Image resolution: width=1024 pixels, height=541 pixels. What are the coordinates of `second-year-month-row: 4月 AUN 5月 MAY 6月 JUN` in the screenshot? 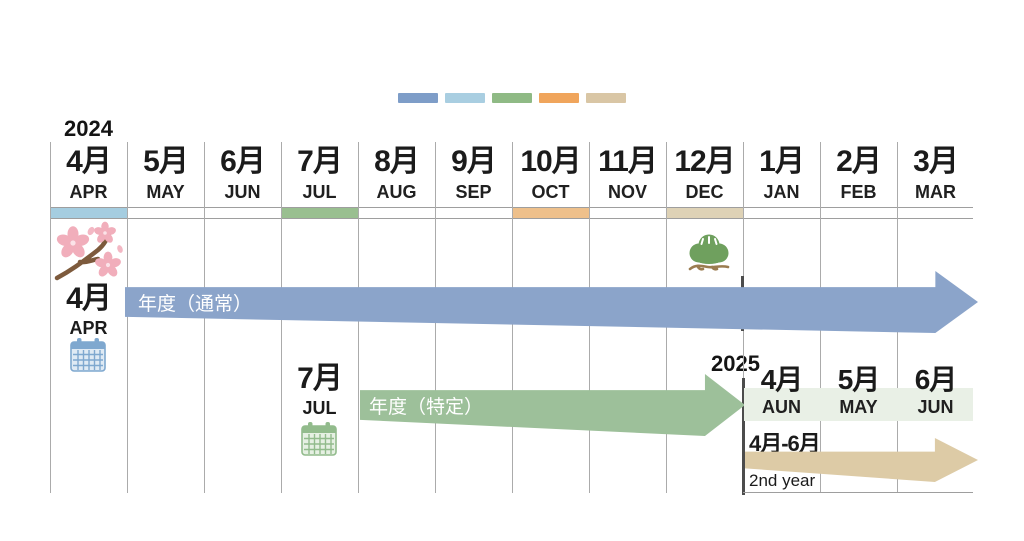 It's located at (858, 391).